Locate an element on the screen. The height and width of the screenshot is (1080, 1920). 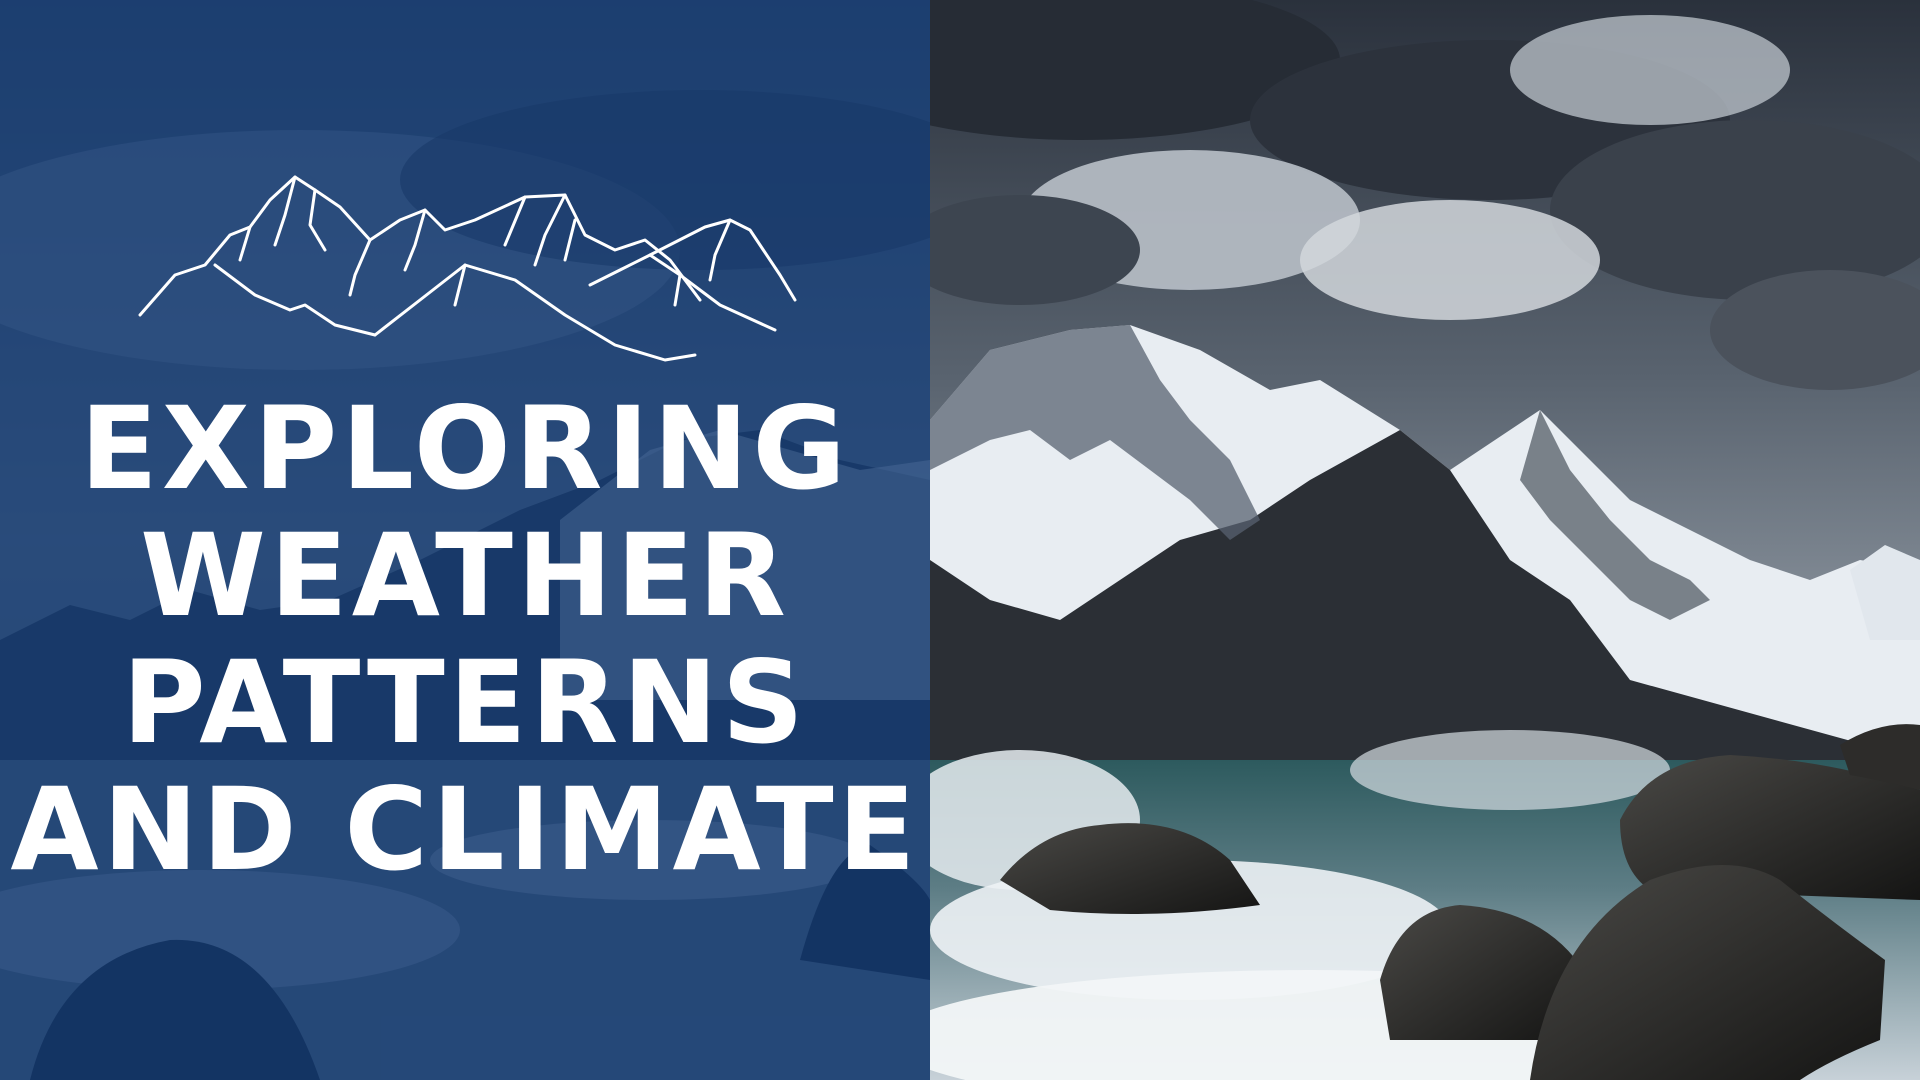
headline-line-1: EXPLORING is located at coordinates (465, 448).